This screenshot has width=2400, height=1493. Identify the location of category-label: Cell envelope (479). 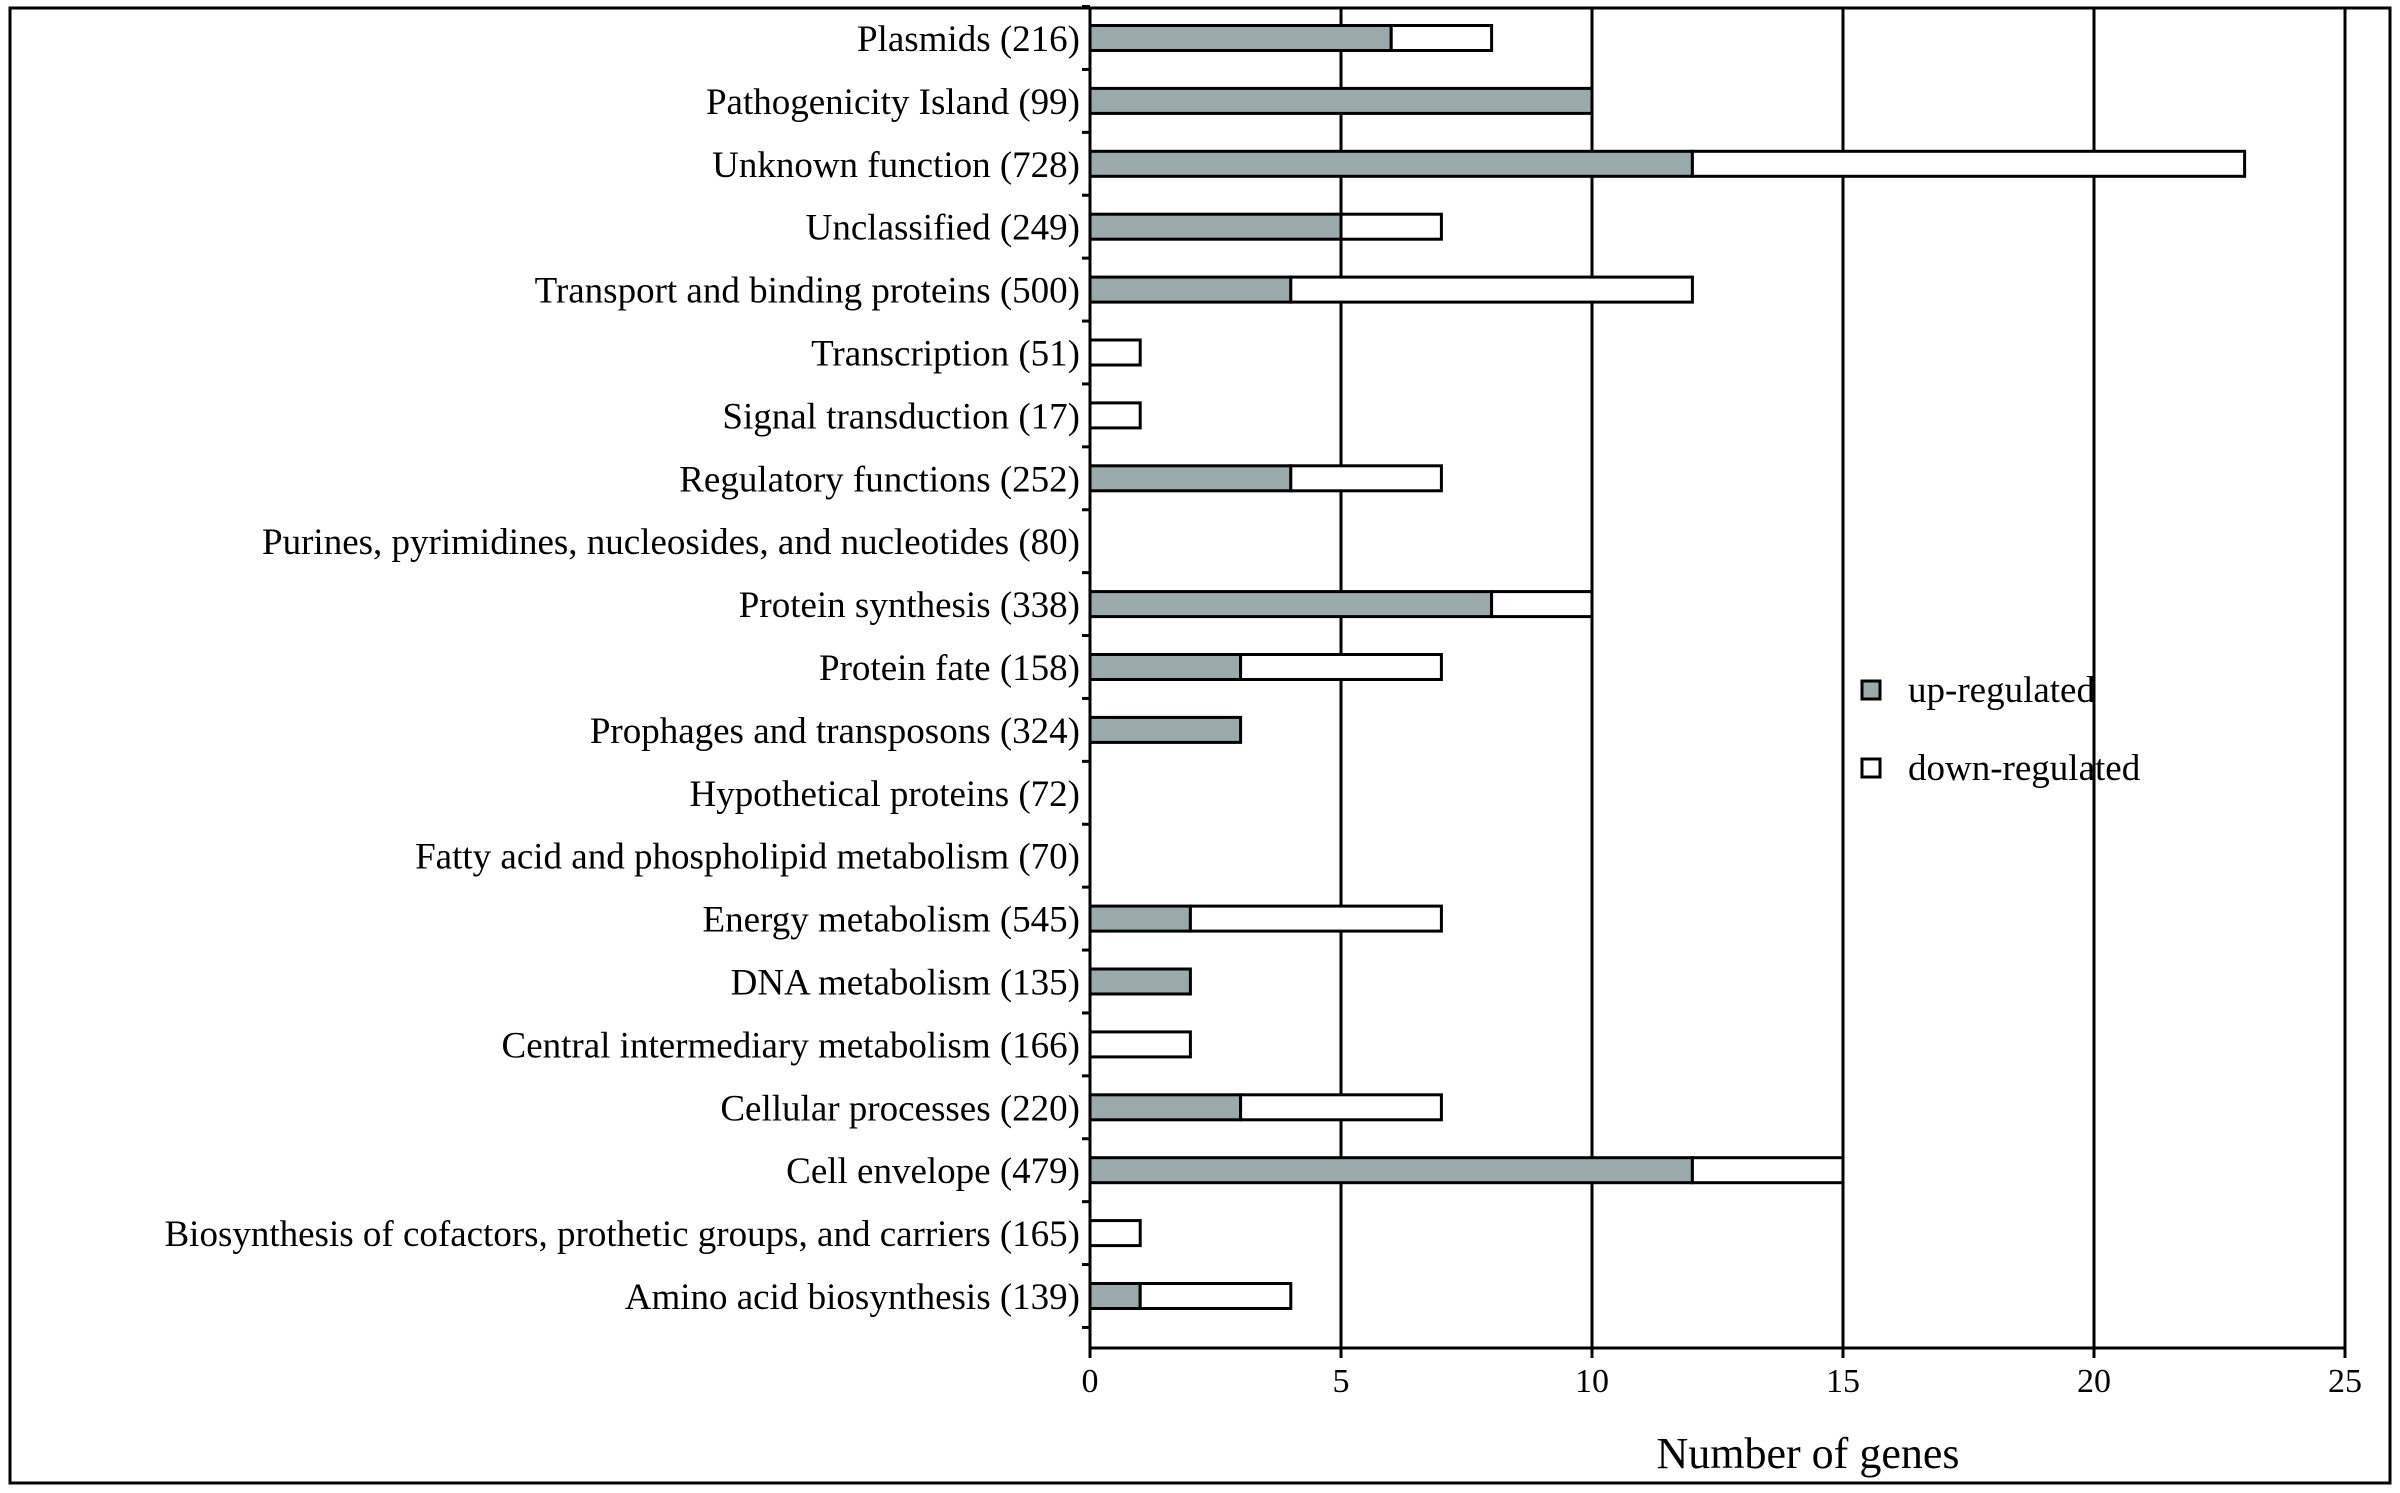
(933, 1171).